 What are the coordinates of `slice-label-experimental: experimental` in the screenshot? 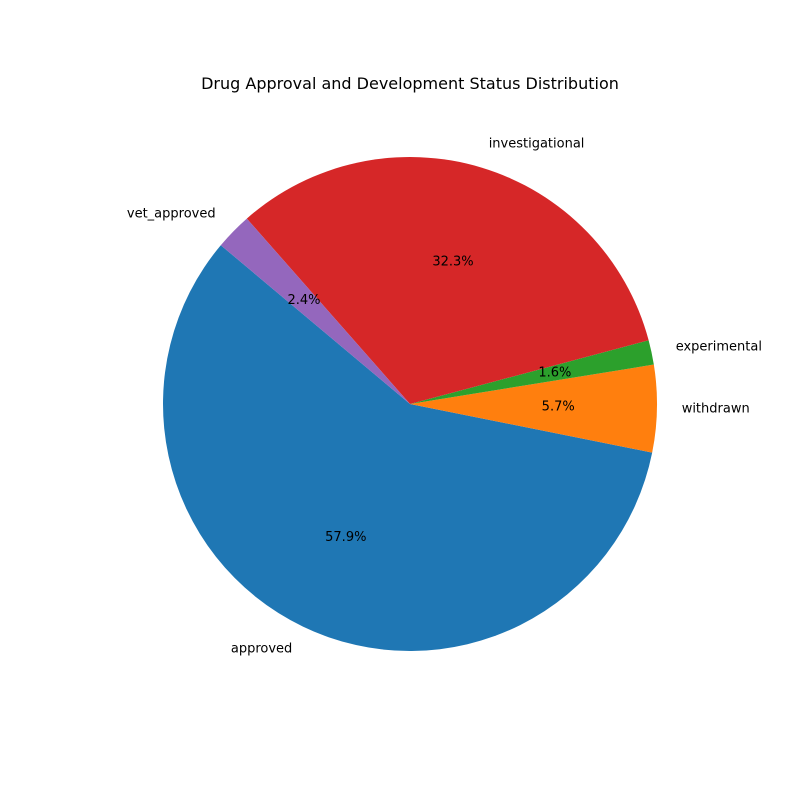 It's located at (719, 347).